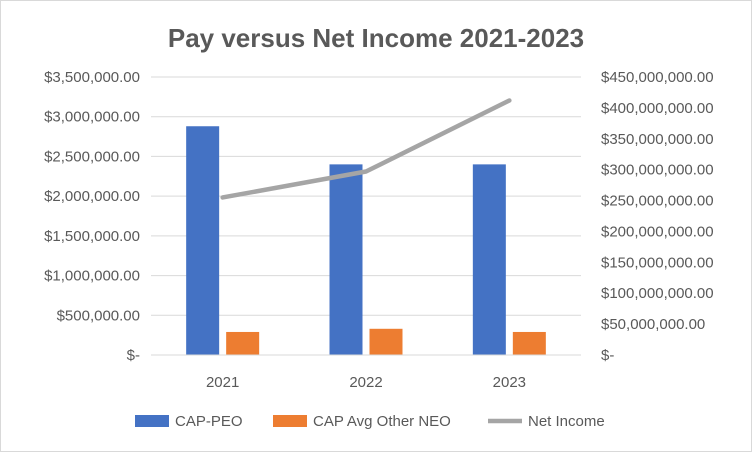 The height and width of the screenshot is (452, 752). What do you see at coordinates (657, 170) in the screenshot?
I see `right-axis-tick-label: $300,000,000.00` at bounding box center [657, 170].